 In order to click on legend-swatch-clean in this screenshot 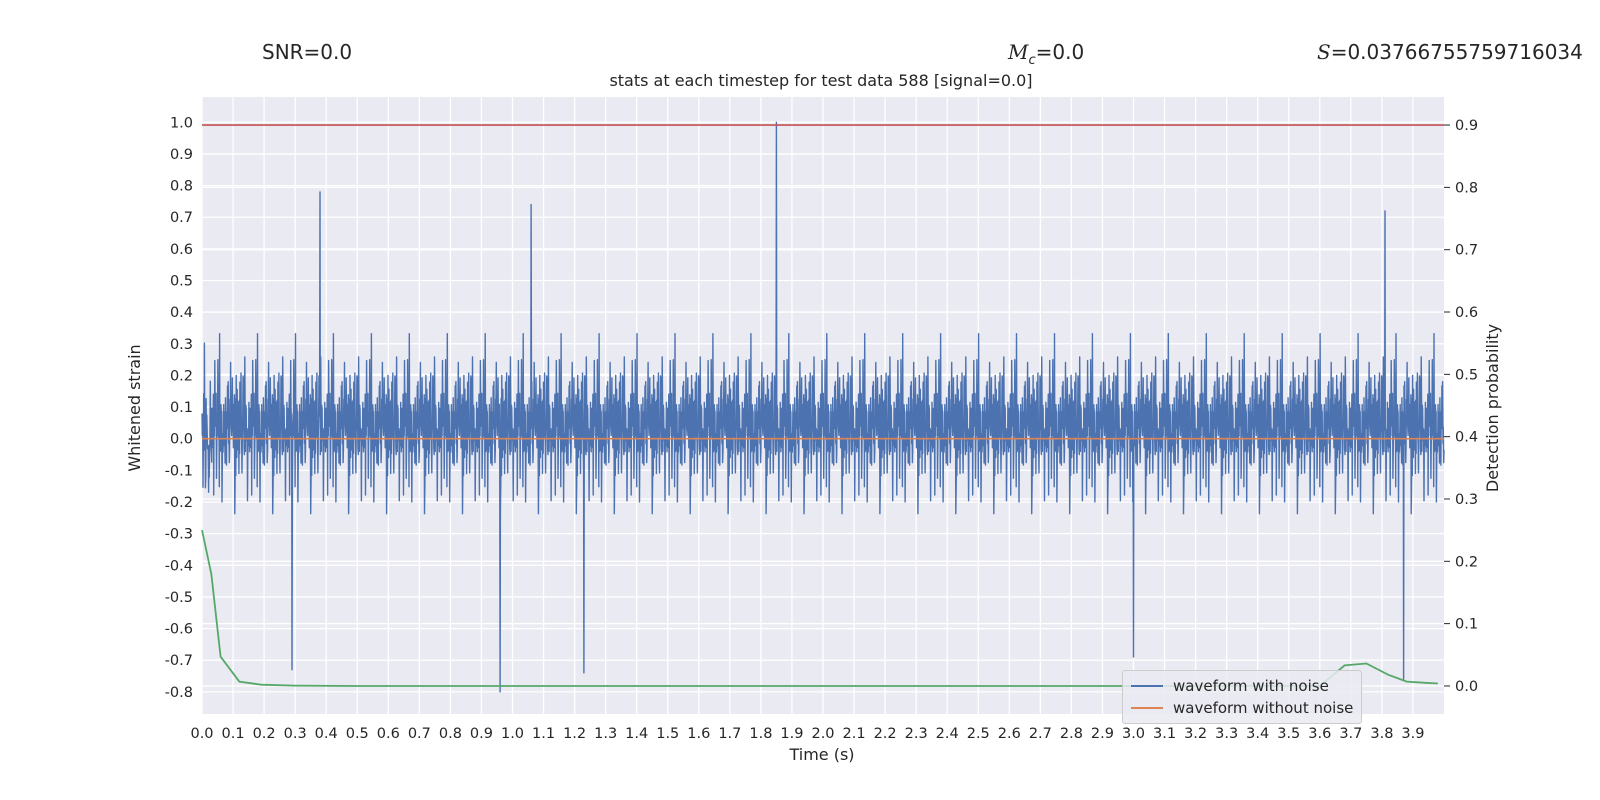, I will do `click(1147, 708)`.